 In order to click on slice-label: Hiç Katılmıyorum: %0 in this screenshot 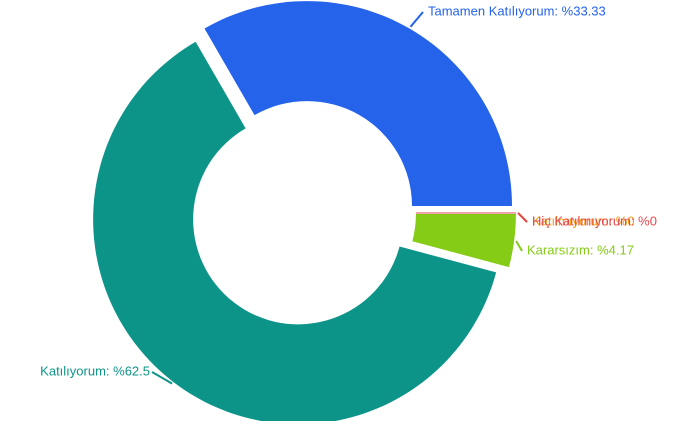, I will do `click(594, 220)`.